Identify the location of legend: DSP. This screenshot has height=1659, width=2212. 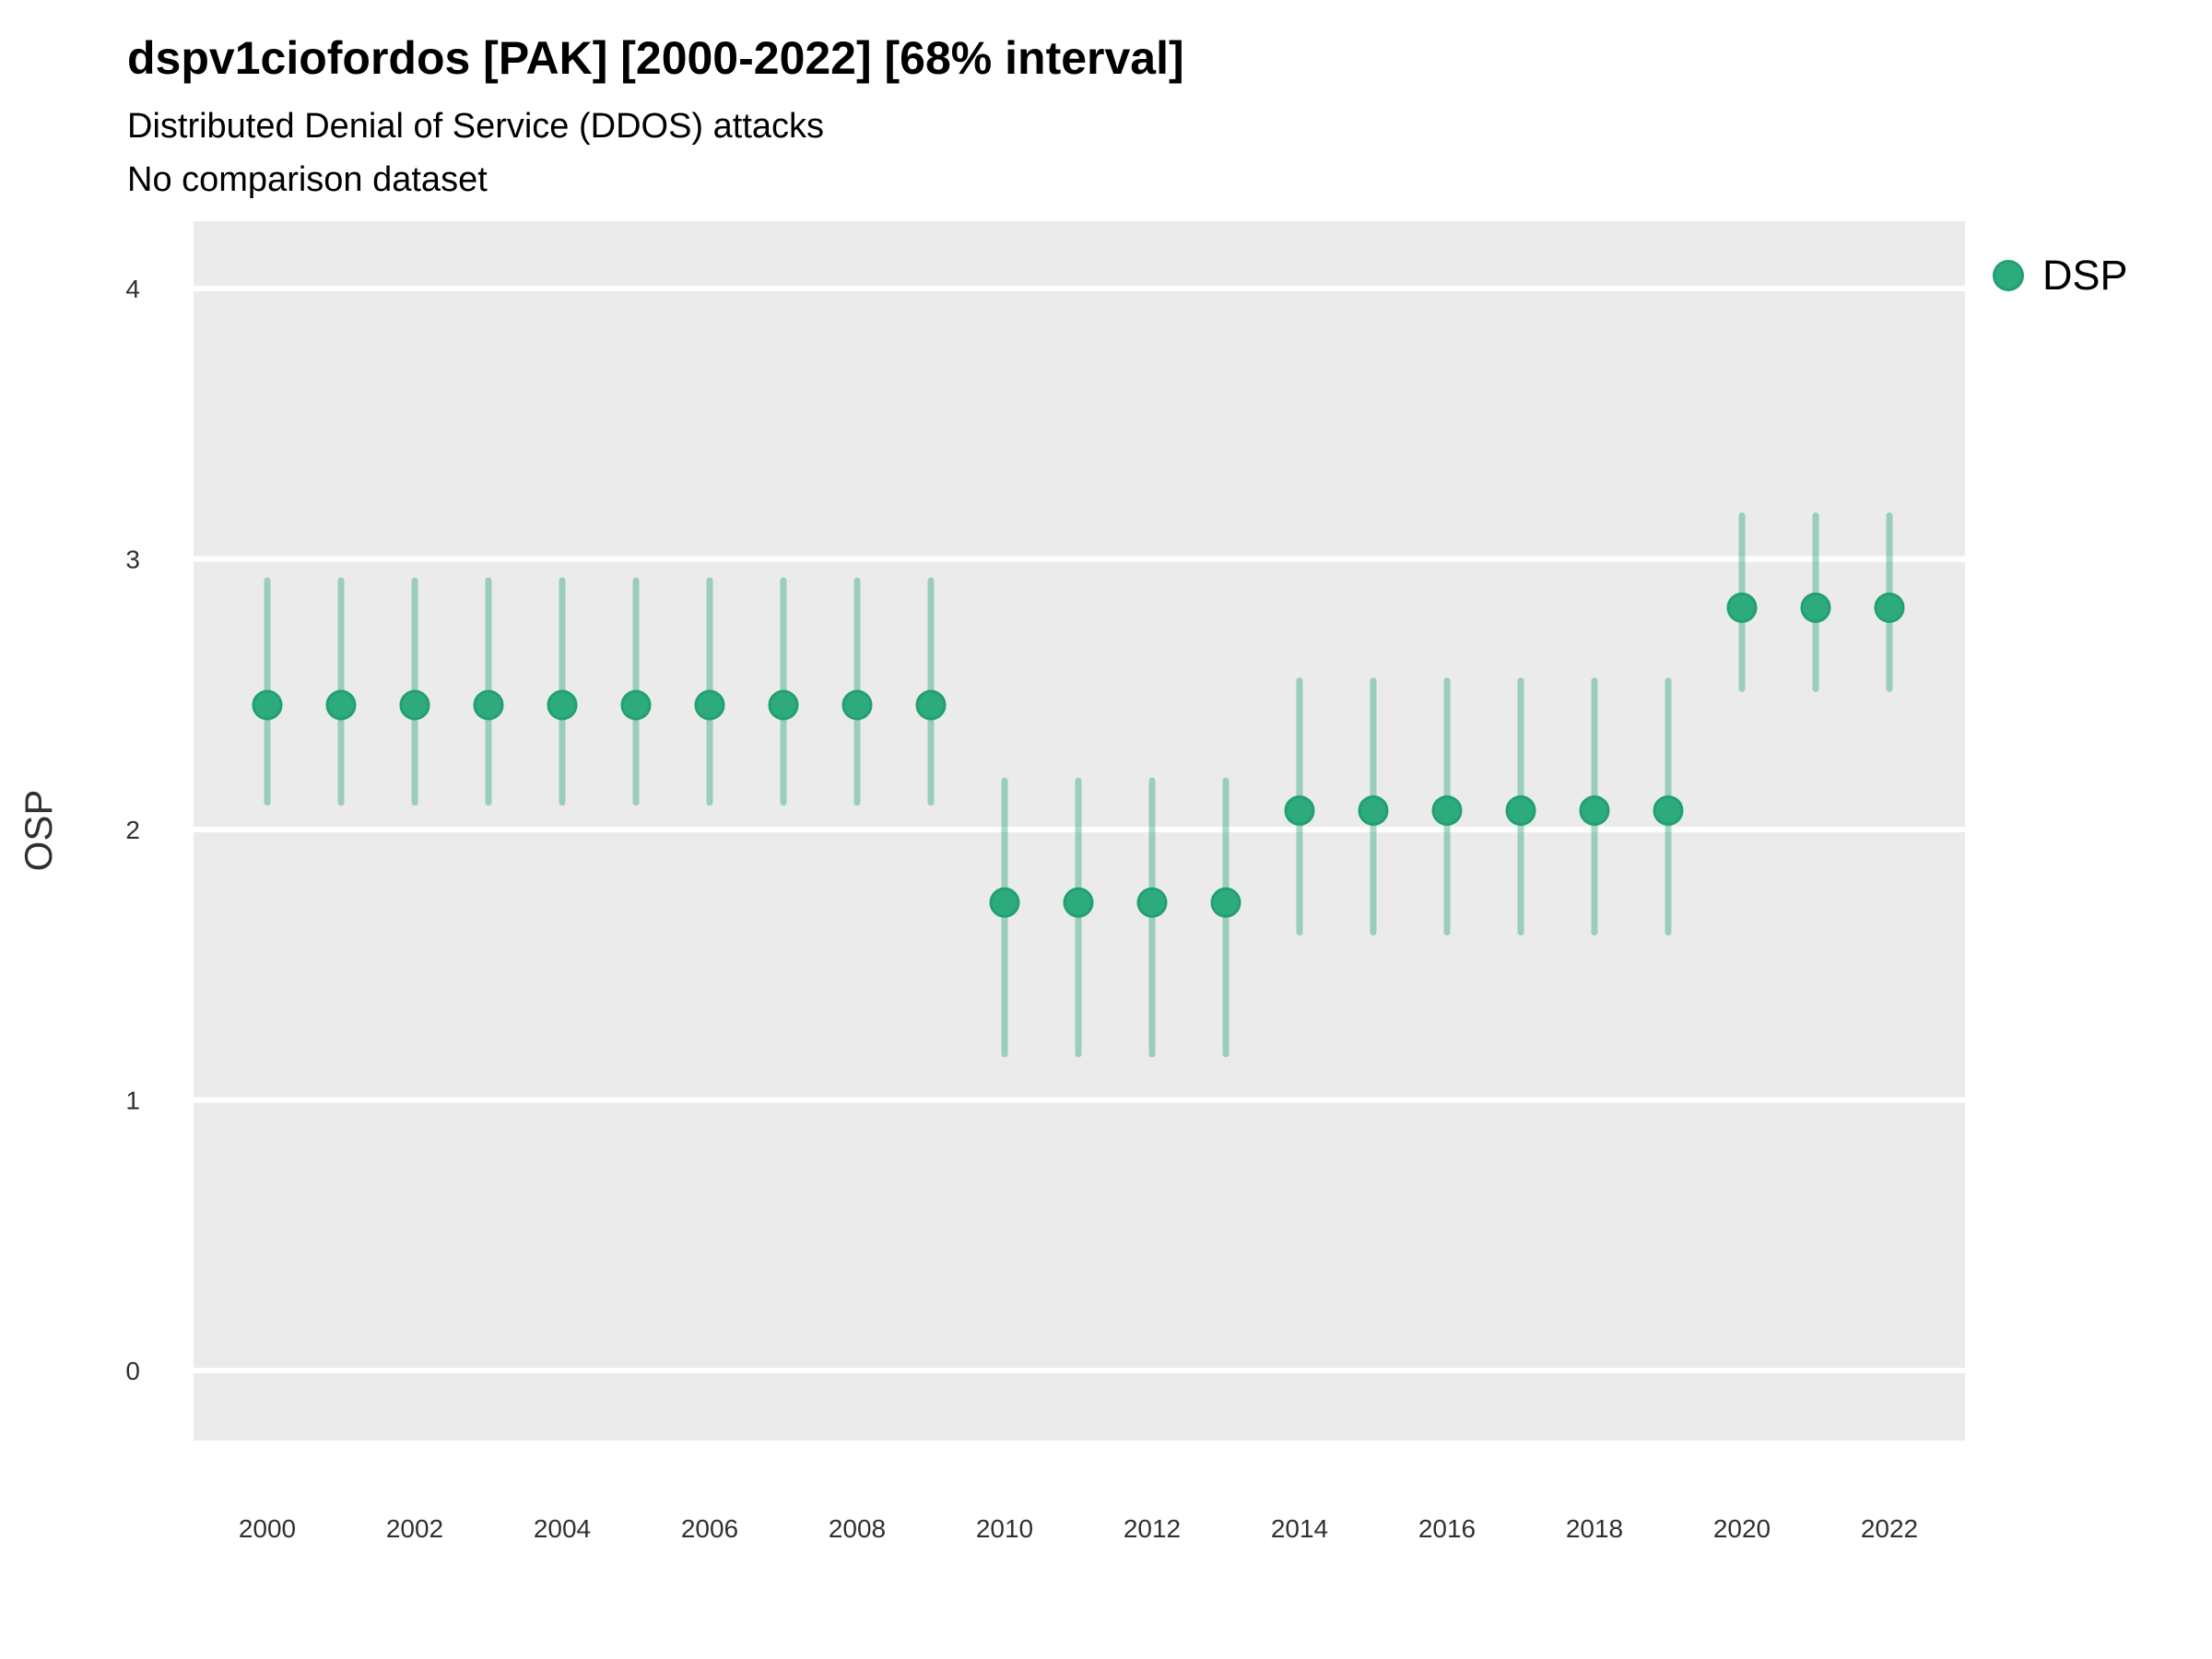
(2060, 275).